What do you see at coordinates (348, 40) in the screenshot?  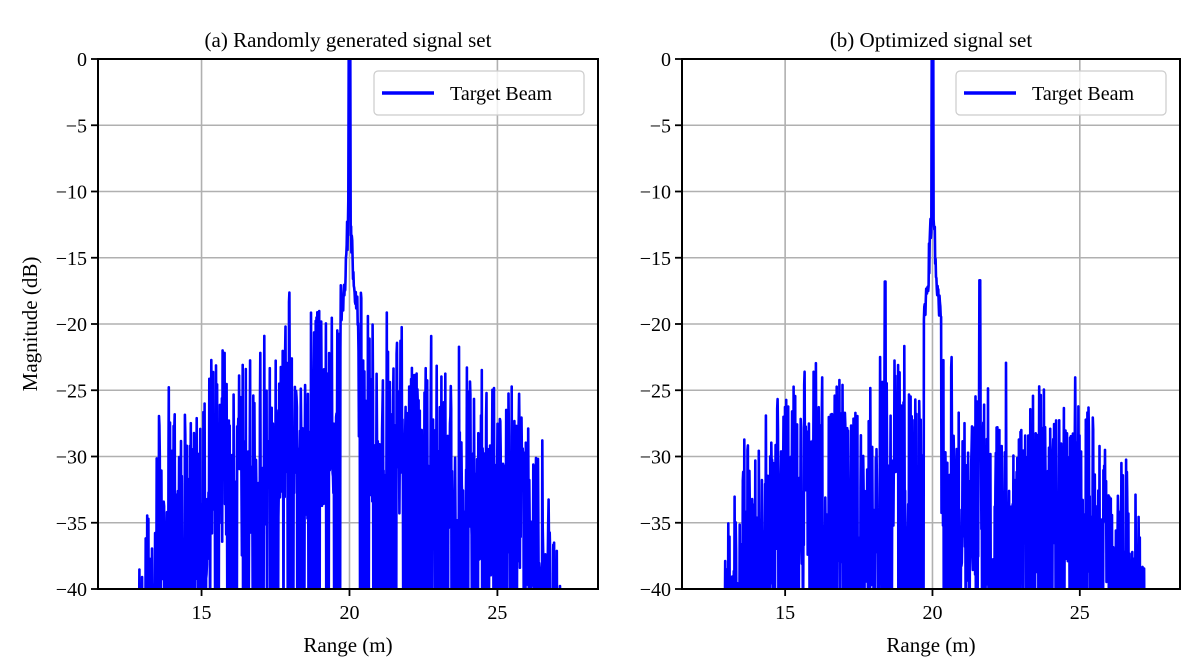 I see `plot-title-a: (a) Randomly generated signal set` at bounding box center [348, 40].